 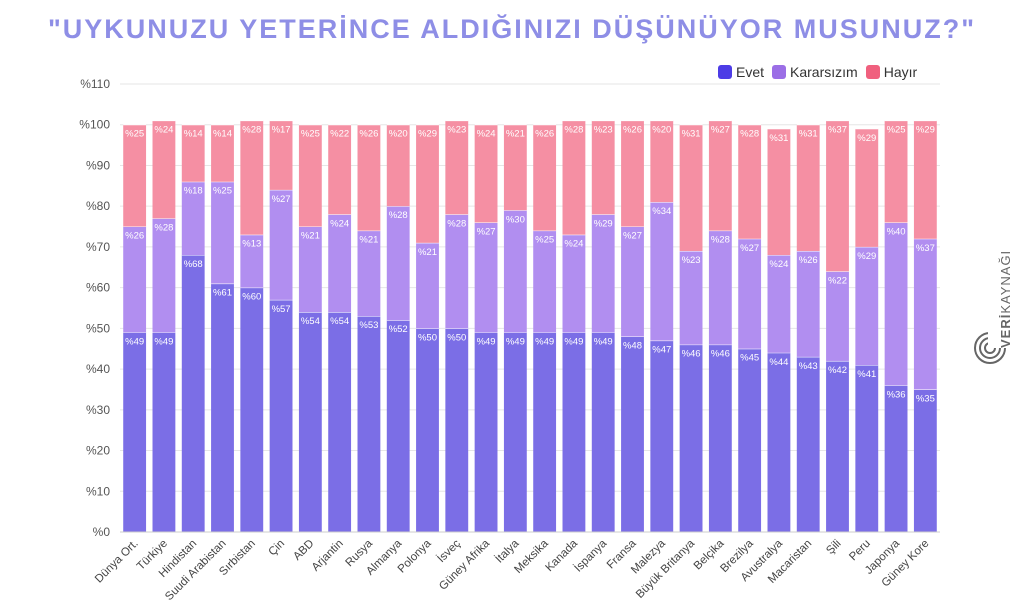 I want to click on data-label: %14, so click(x=222, y=134).